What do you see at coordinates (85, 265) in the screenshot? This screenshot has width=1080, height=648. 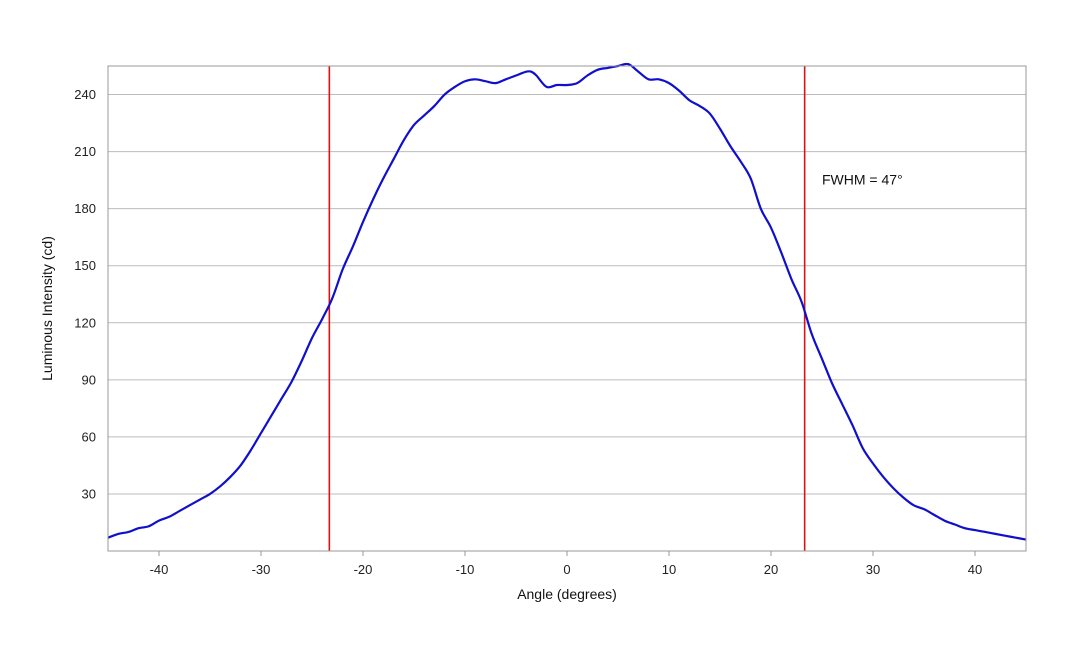 I see `y-tick-label: 150` at bounding box center [85, 265].